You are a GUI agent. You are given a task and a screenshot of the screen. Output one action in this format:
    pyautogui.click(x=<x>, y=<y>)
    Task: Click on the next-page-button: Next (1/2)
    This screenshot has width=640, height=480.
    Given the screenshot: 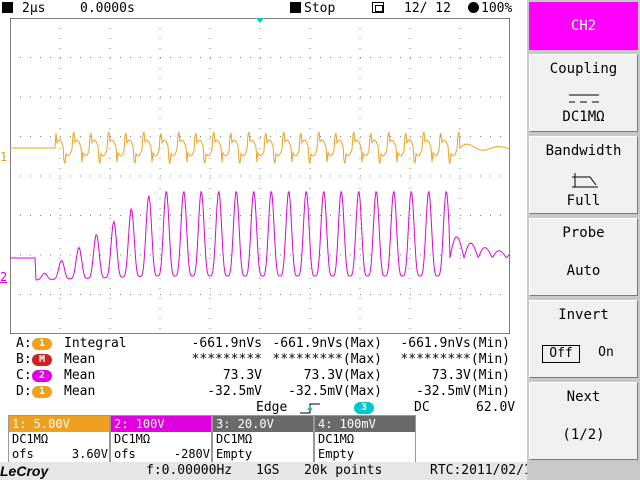 What is the action you would take?
    pyautogui.click(x=583, y=421)
    